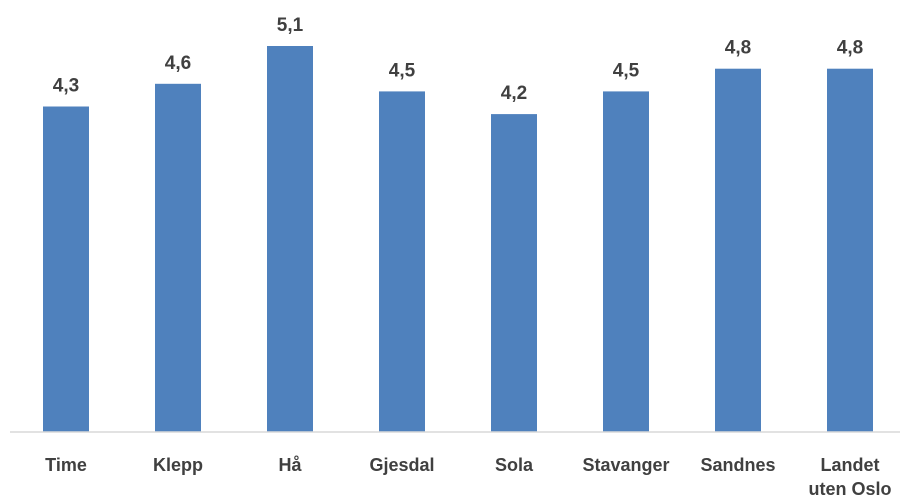 This screenshot has height=502, width=905. I want to click on x-tick-label-line: Landet, so click(849, 465).